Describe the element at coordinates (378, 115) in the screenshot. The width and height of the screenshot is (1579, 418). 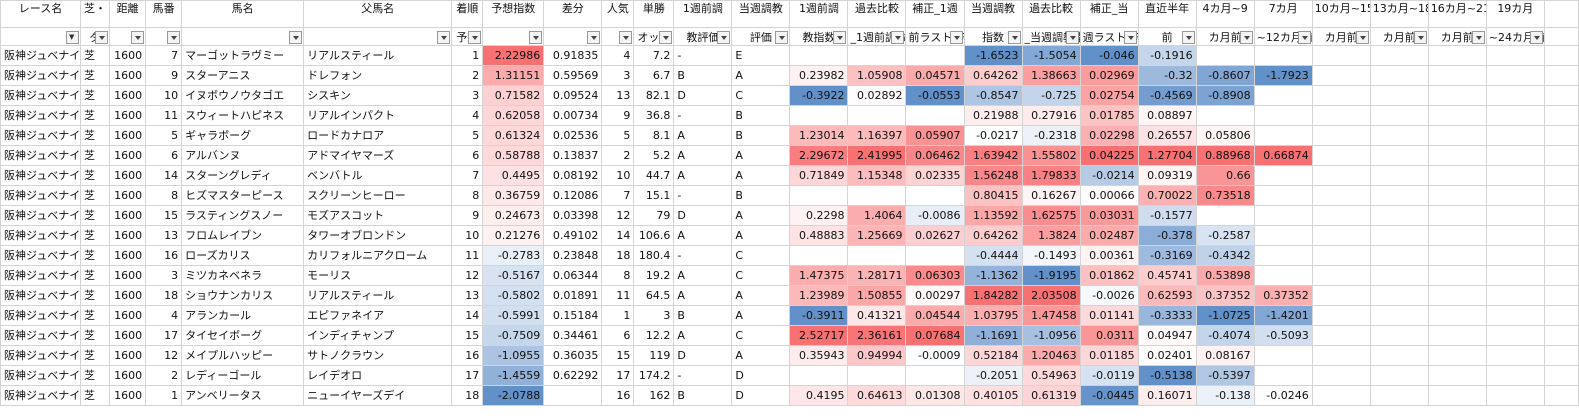
I see `cell: リアルインパクト` at that location.